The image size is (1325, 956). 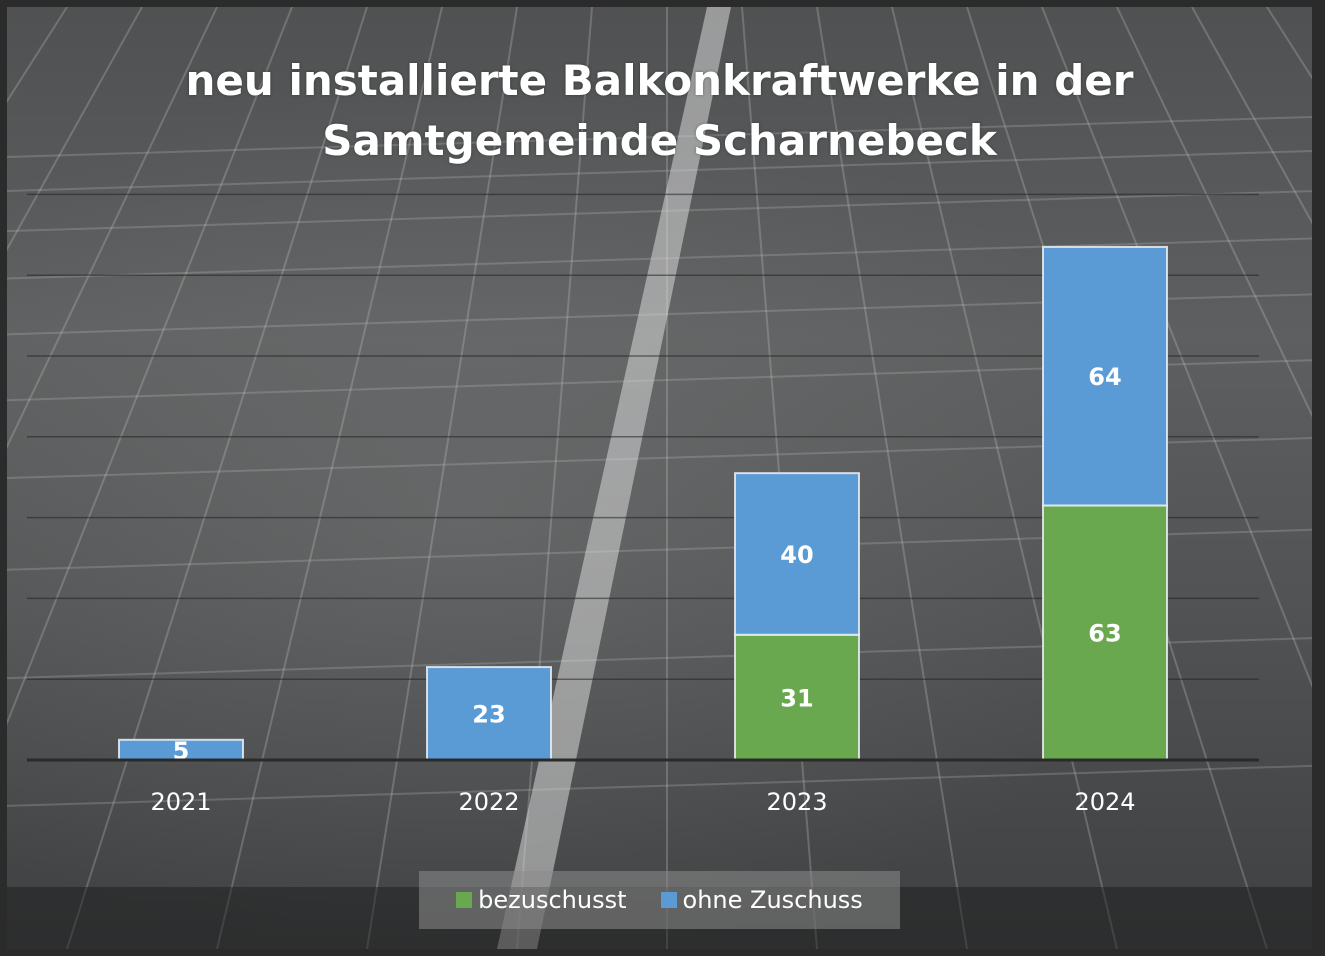 I want to click on legend: bezuschusst ohne Zuschuss, so click(x=659, y=900).